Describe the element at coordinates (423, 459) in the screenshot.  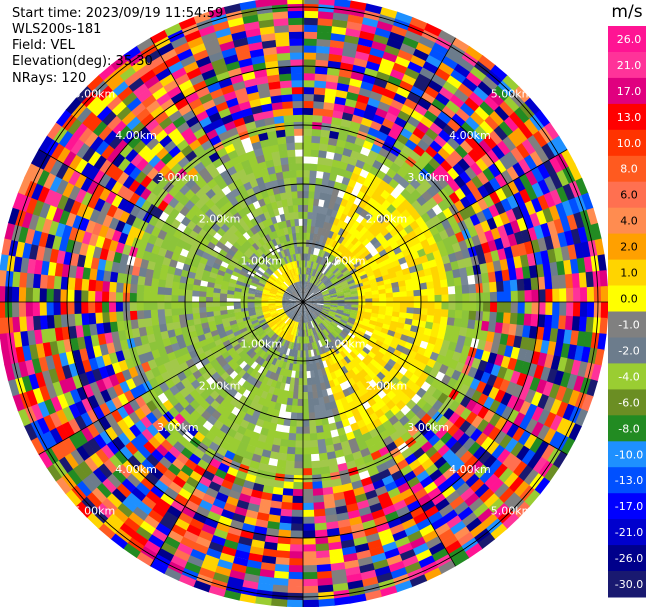
I see `range-gate-2096` at that location.